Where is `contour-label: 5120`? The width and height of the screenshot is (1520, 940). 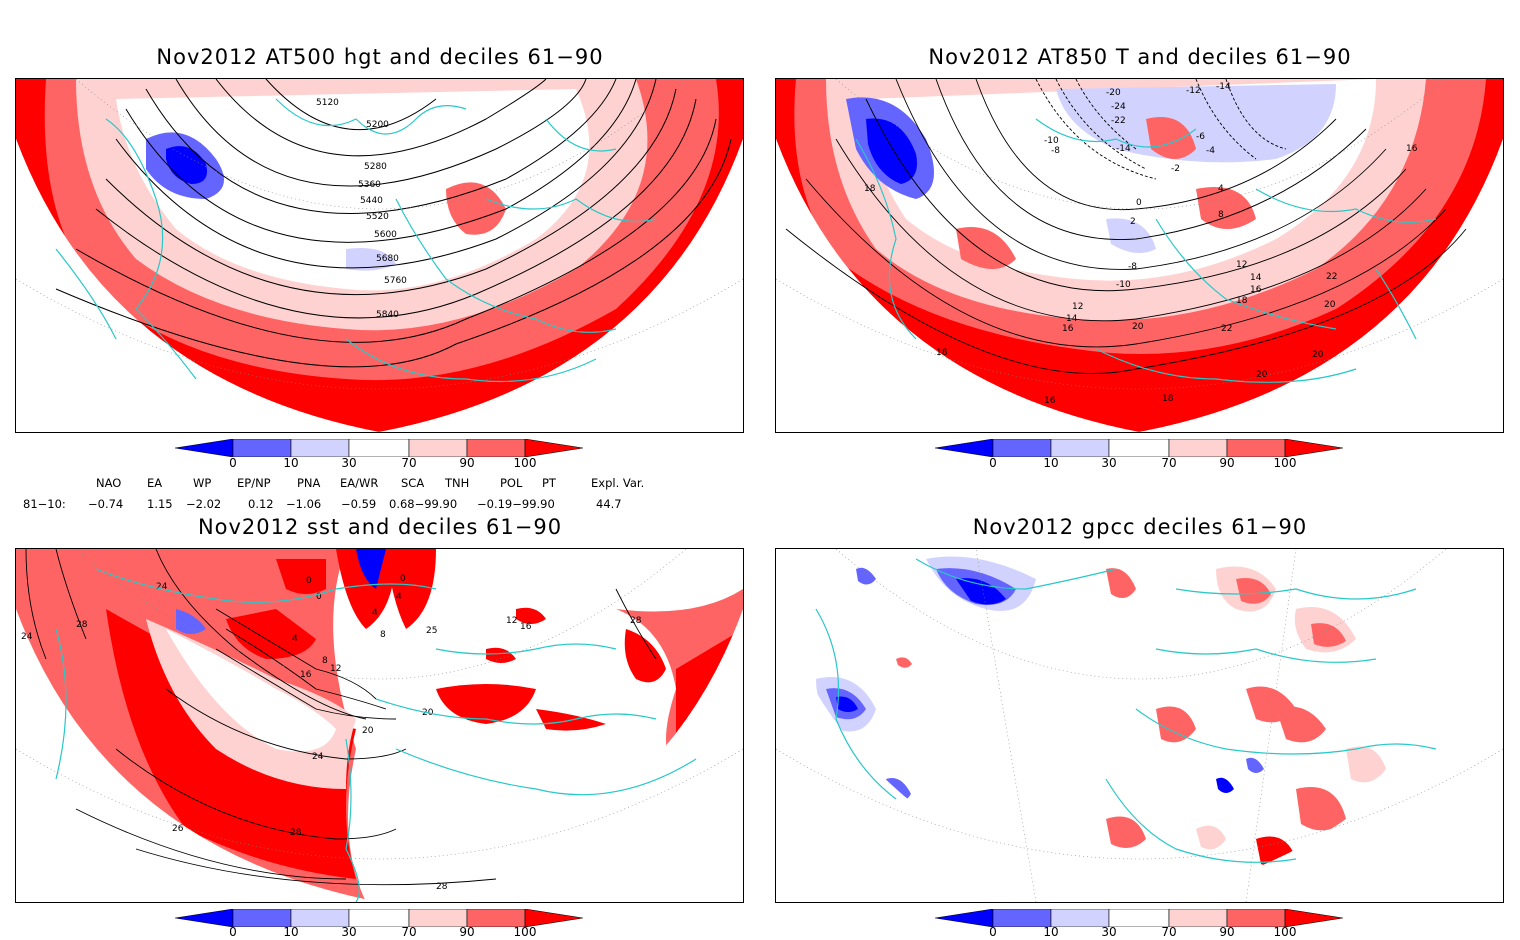 contour-label: 5120 is located at coordinates (327, 103).